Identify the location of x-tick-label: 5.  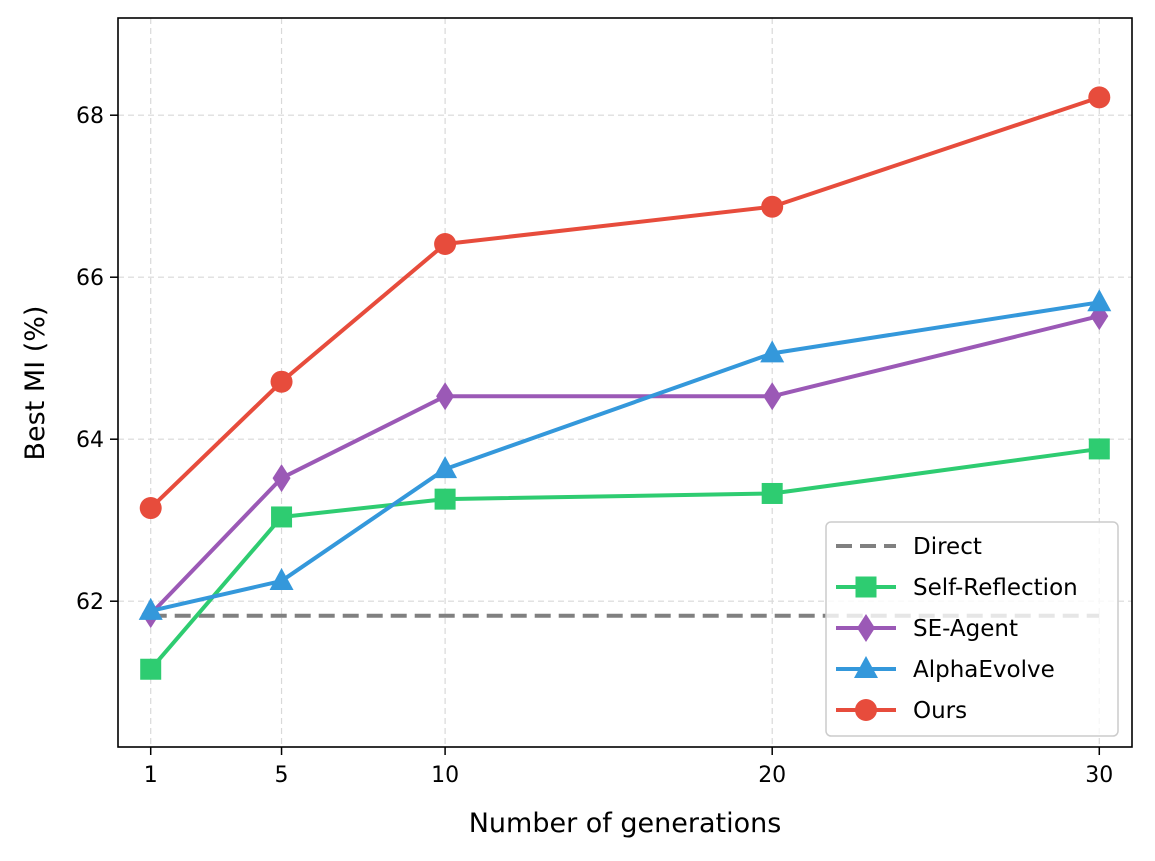
(282, 775).